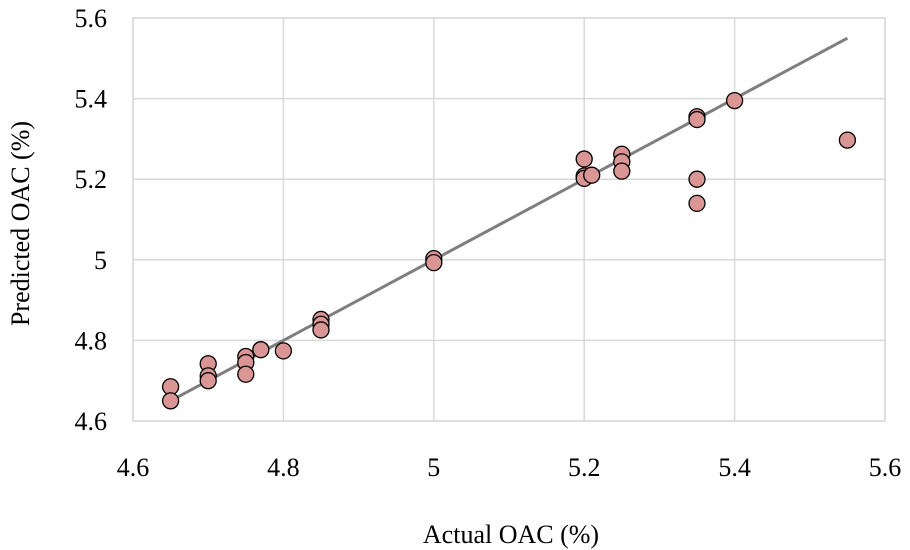  I want to click on y-tick-label-2: 5, so click(100, 260).